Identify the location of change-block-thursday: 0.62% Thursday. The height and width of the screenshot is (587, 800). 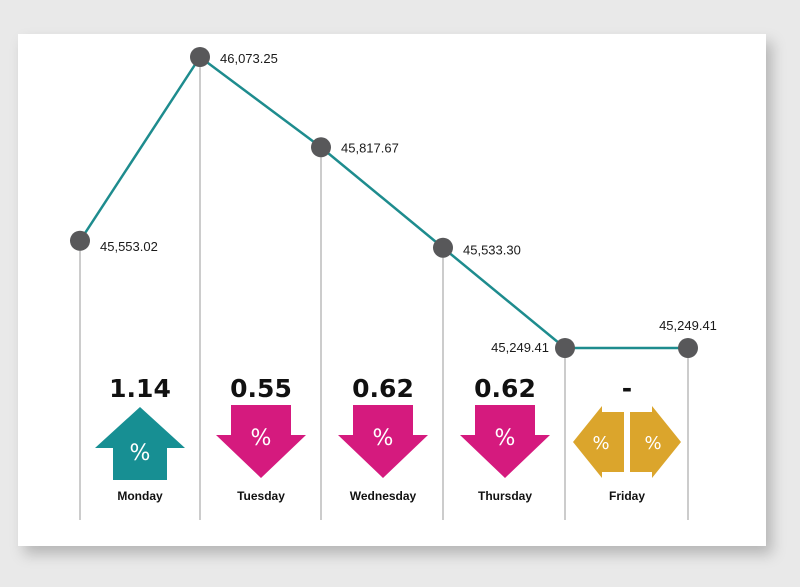
(505, 438).